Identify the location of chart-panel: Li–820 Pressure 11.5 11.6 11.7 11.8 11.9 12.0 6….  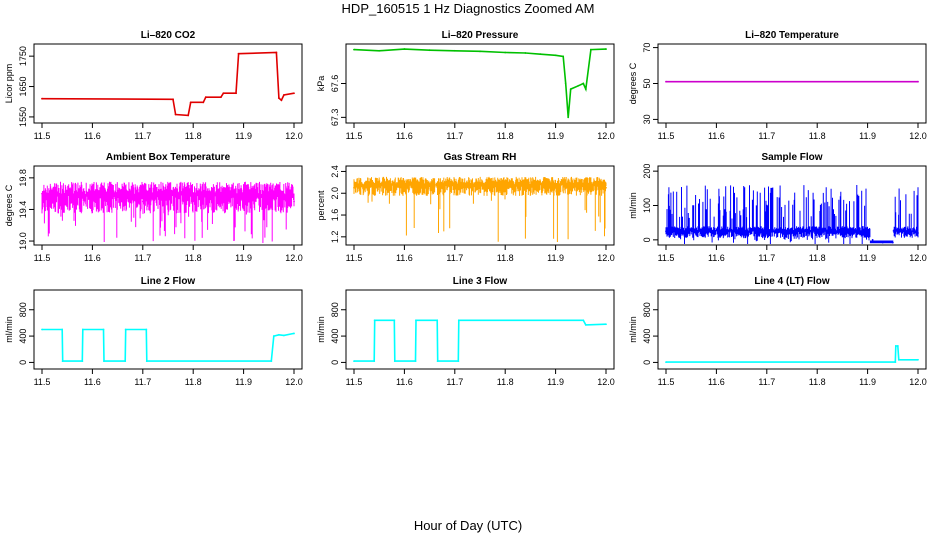
(465, 85).